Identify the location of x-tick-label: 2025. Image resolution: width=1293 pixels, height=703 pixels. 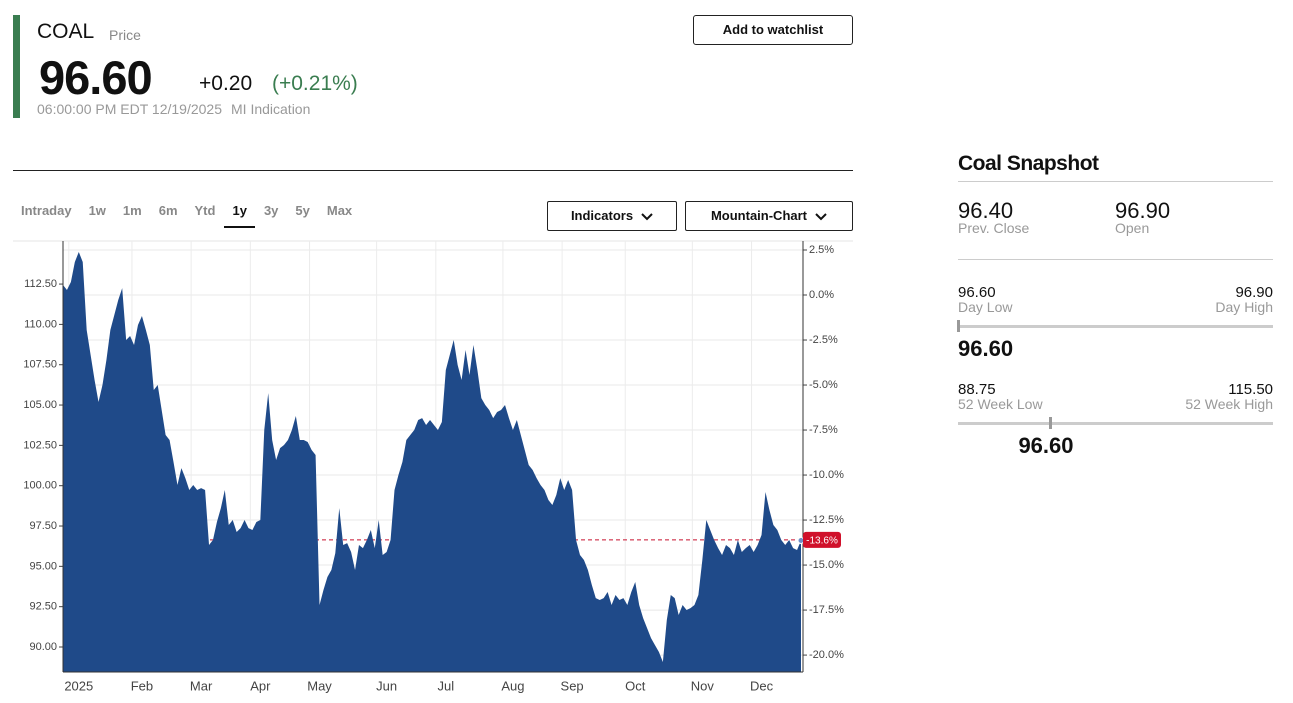
(78, 685).